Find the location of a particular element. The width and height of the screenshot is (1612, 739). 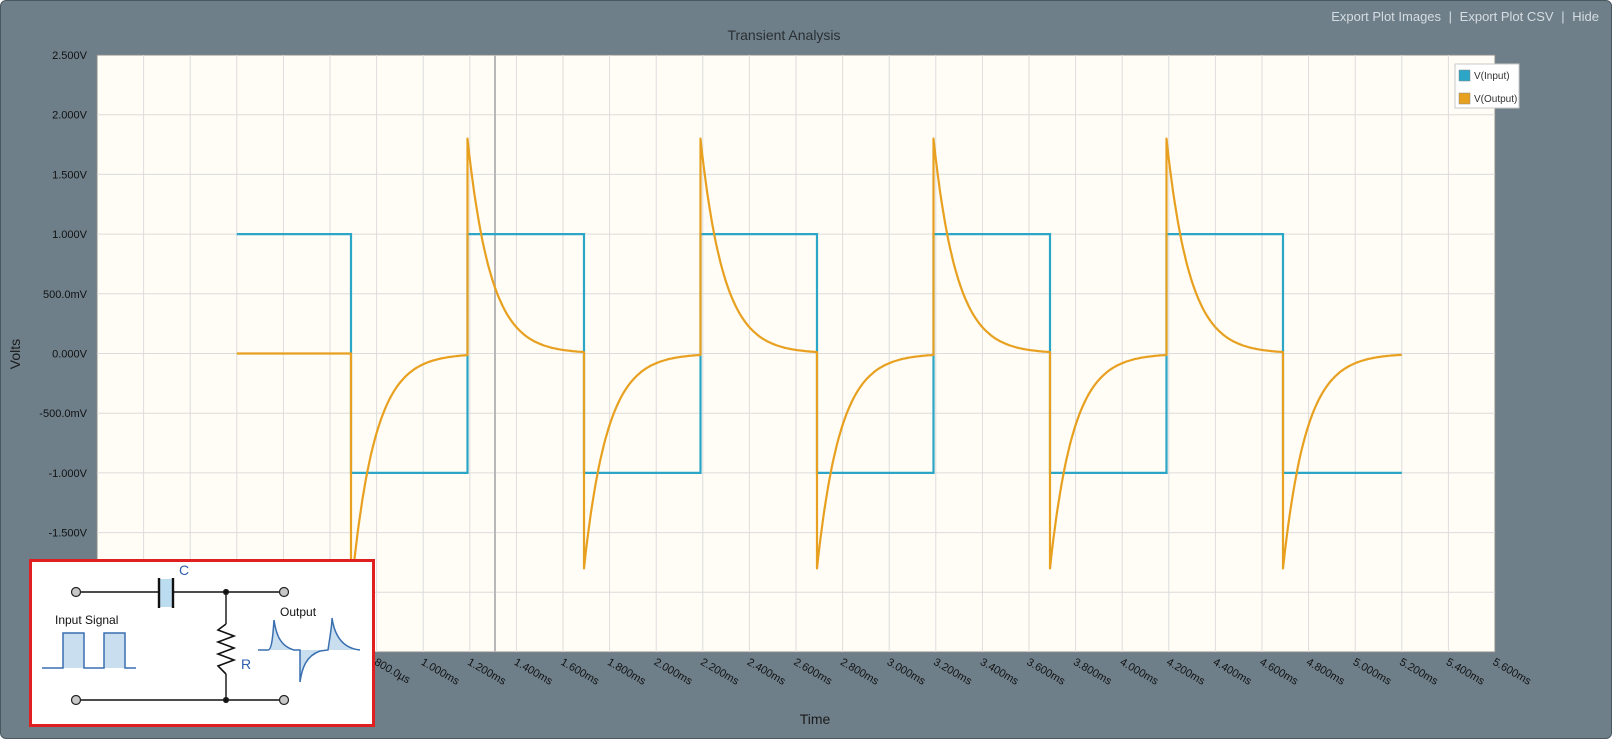

y-tick-label: 1.000V is located at coordinates (70, 235).